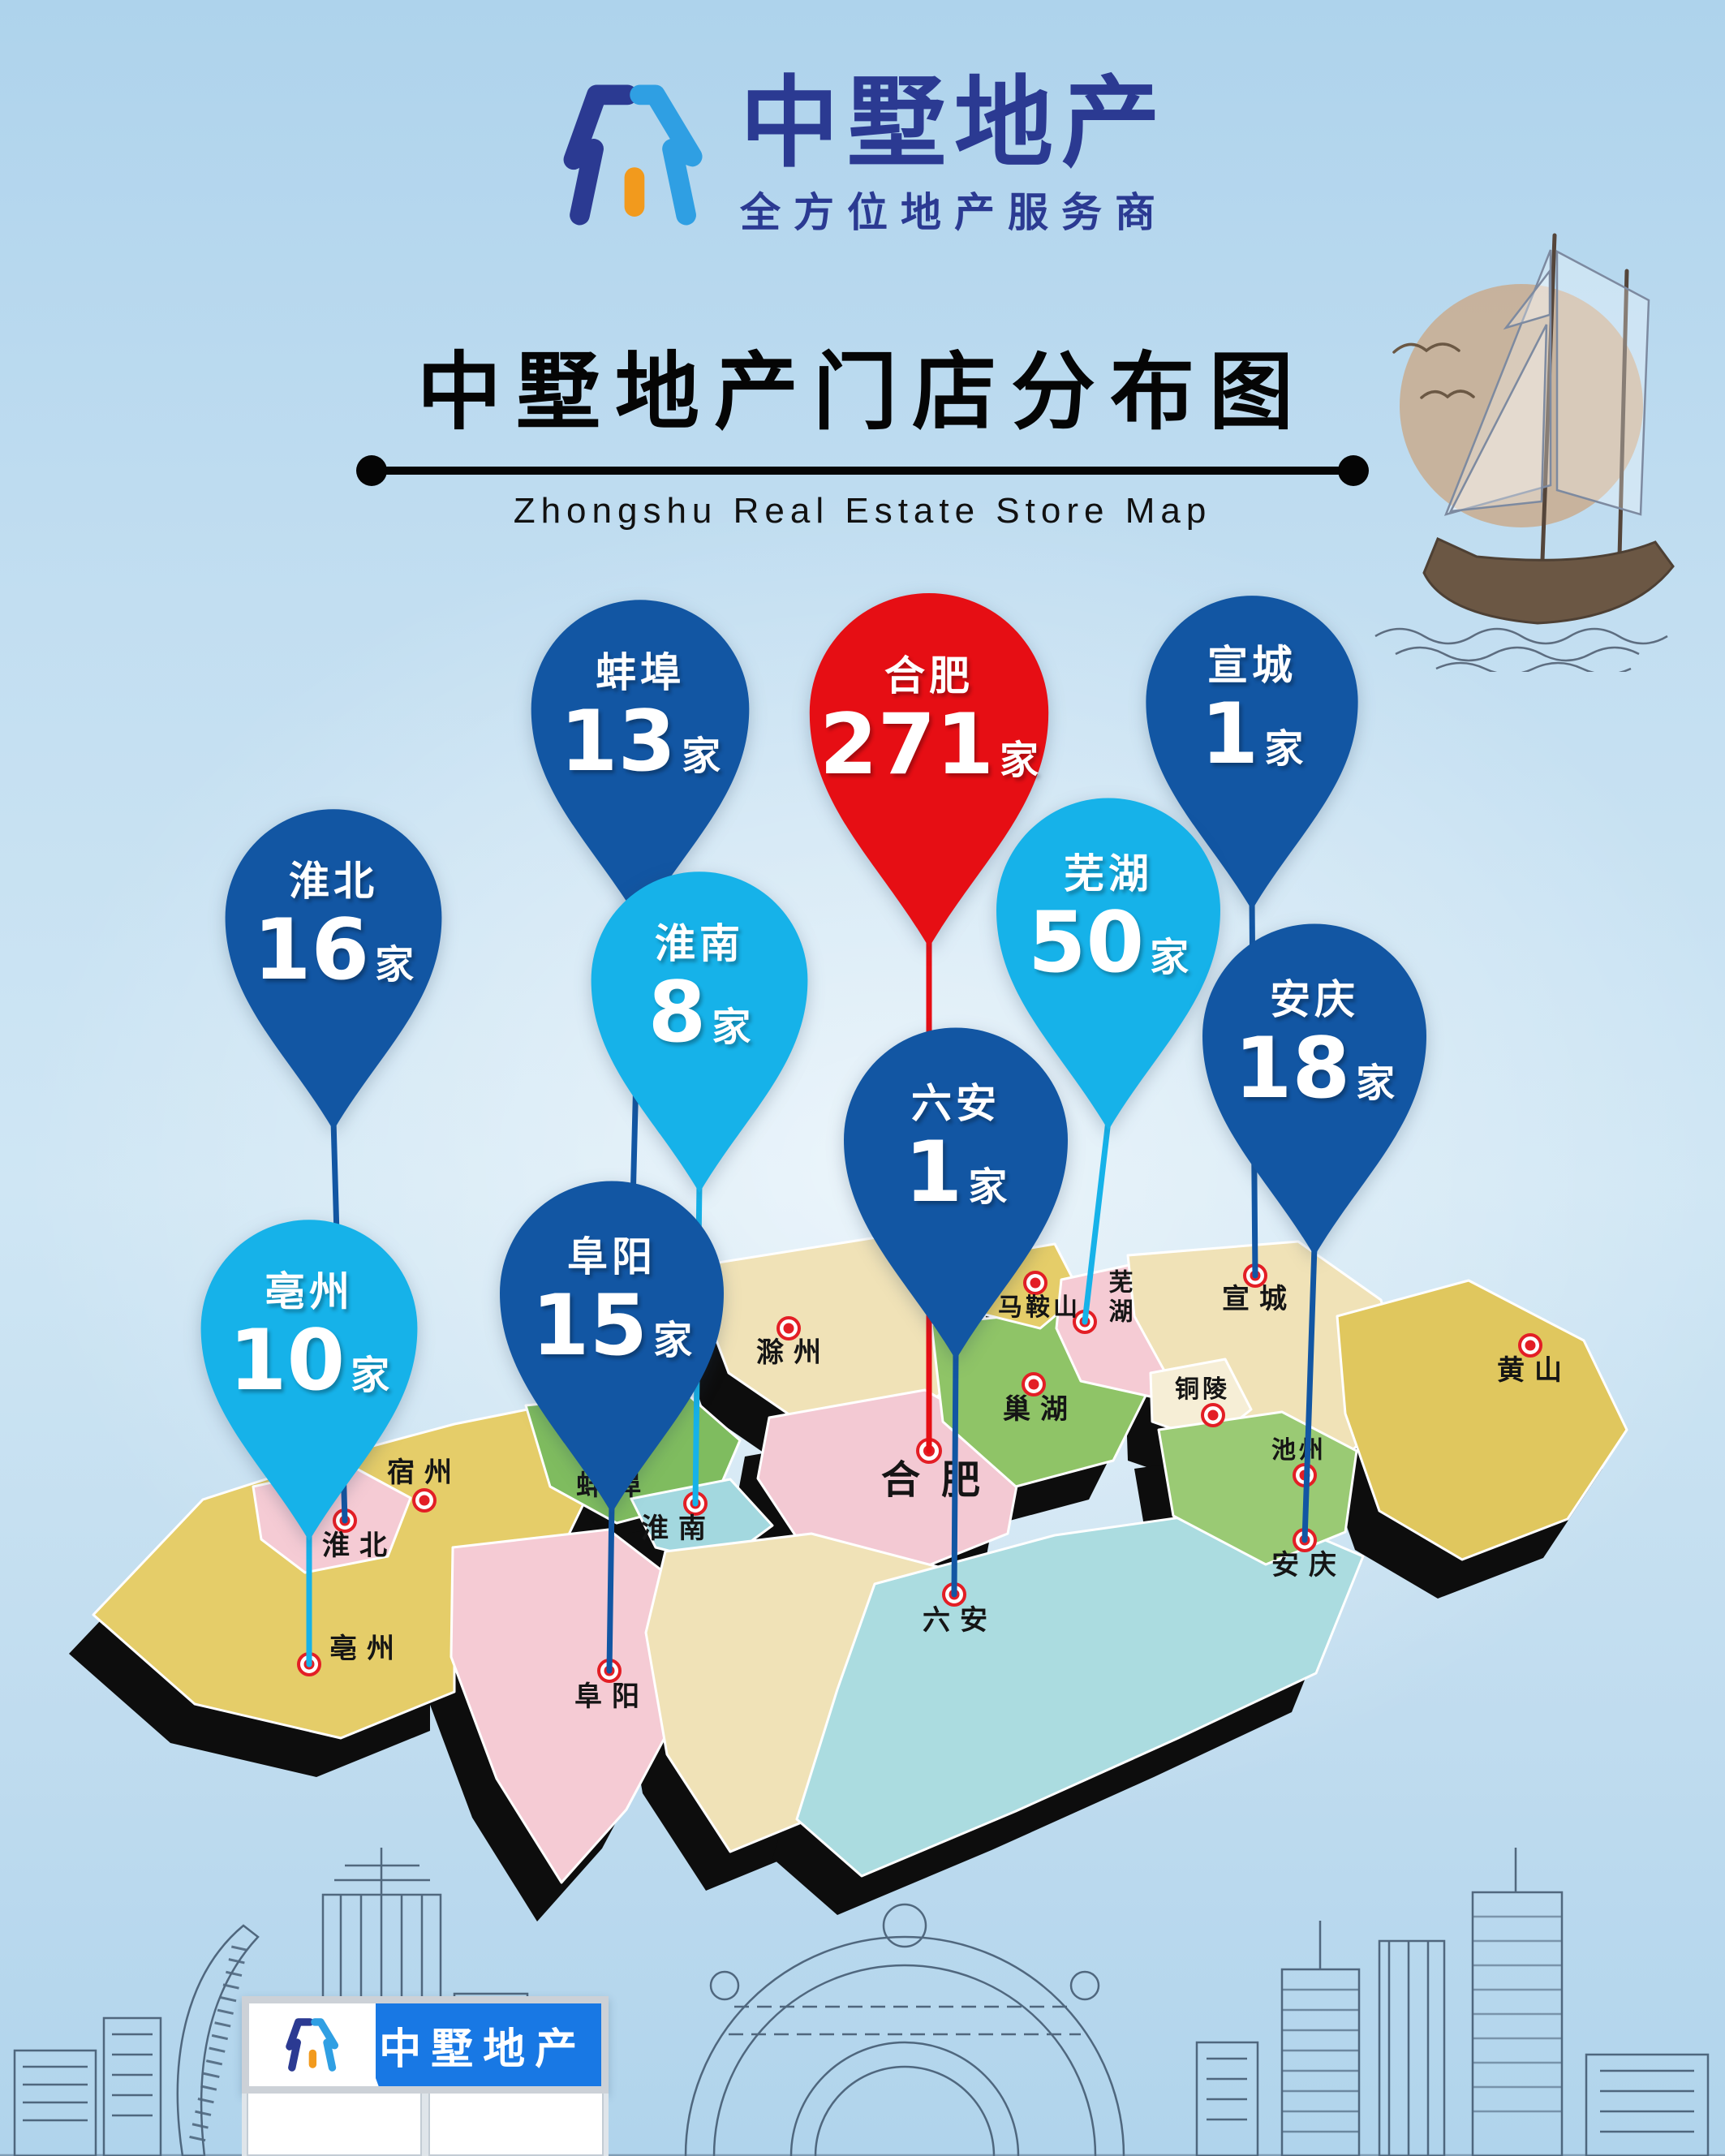 The image size is (1725, 2156). I want to click on balloon-city: 淮南, so click(699, 943).